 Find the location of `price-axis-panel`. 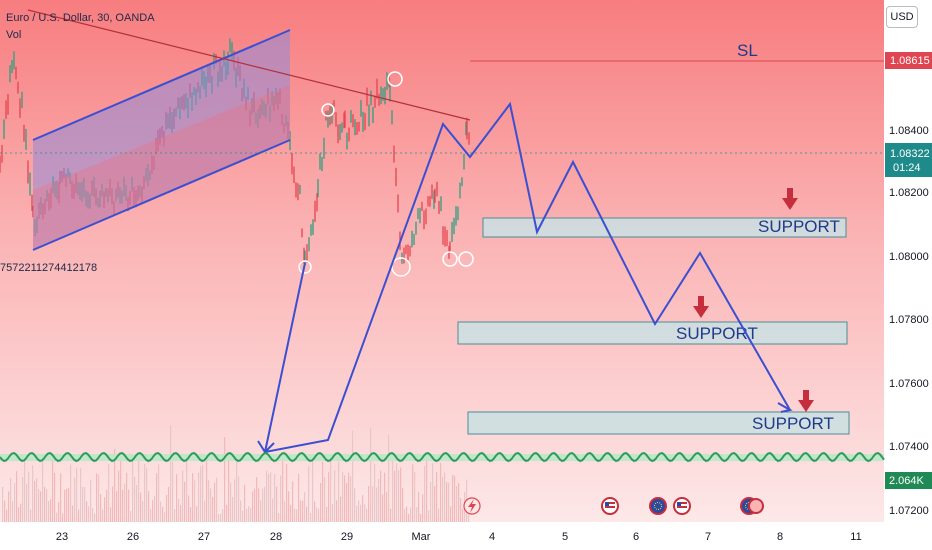

price-axis-panel is located at coordinates (908, 275).